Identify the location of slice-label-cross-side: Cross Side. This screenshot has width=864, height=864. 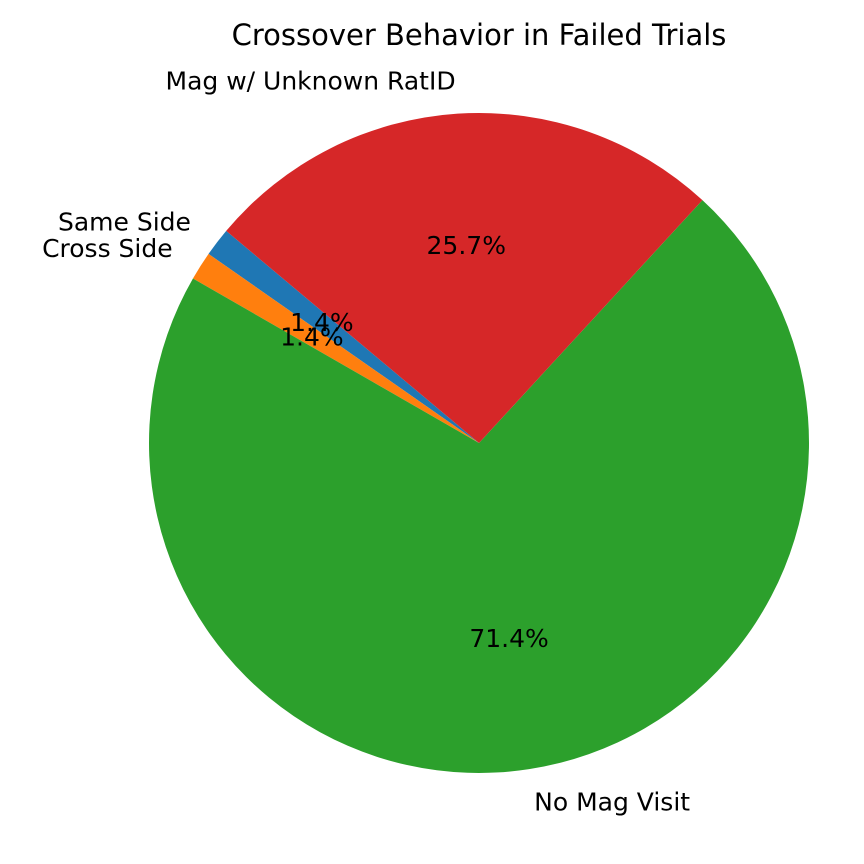
(107, 248).